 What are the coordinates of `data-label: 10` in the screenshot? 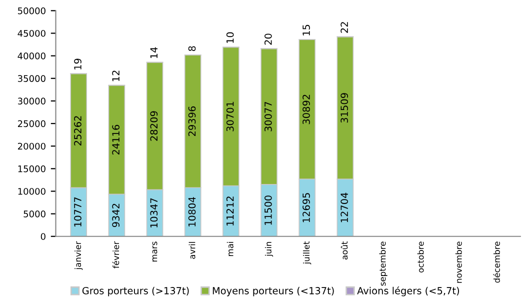 It's located at (230, 37).